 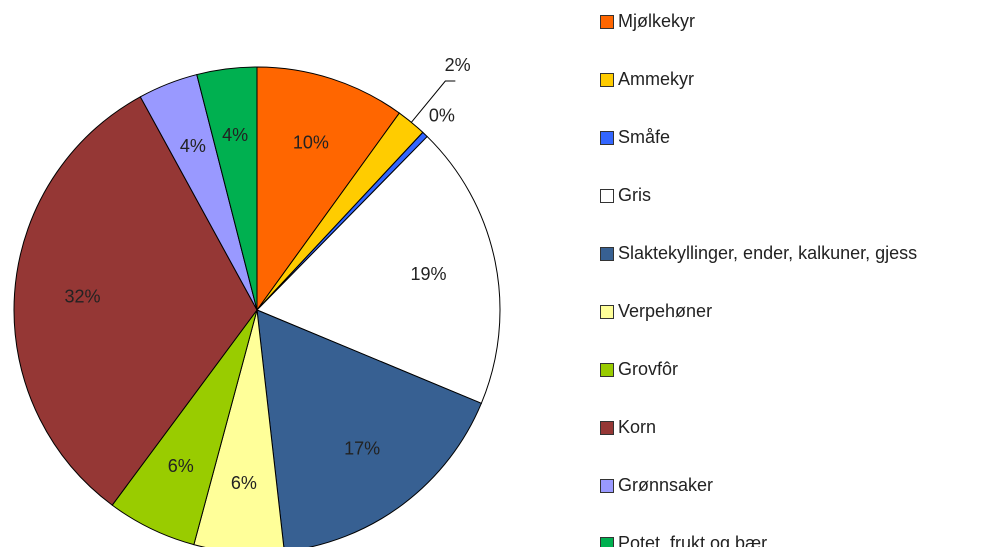 I want to click on legend-label: Verpehøner, so click(x=665, y=311).